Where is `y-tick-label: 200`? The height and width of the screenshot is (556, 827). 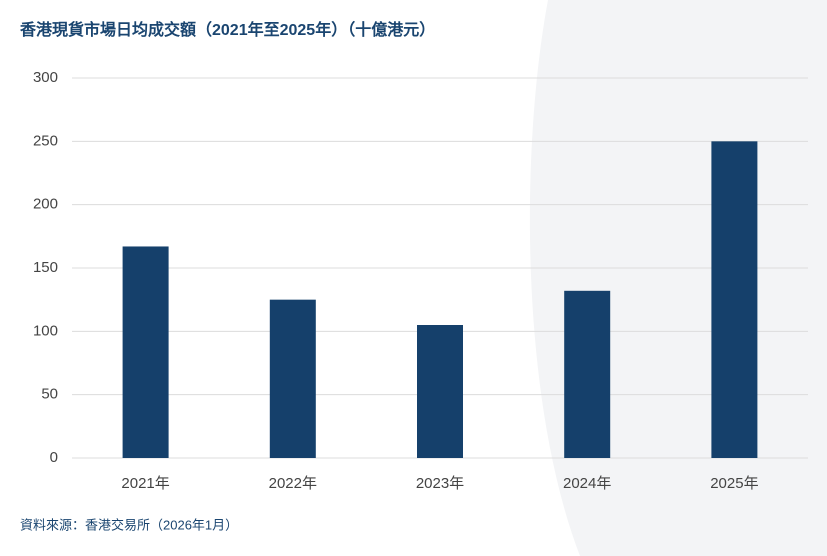 y-tick-label: 200 is located at coordinates (45, 204).